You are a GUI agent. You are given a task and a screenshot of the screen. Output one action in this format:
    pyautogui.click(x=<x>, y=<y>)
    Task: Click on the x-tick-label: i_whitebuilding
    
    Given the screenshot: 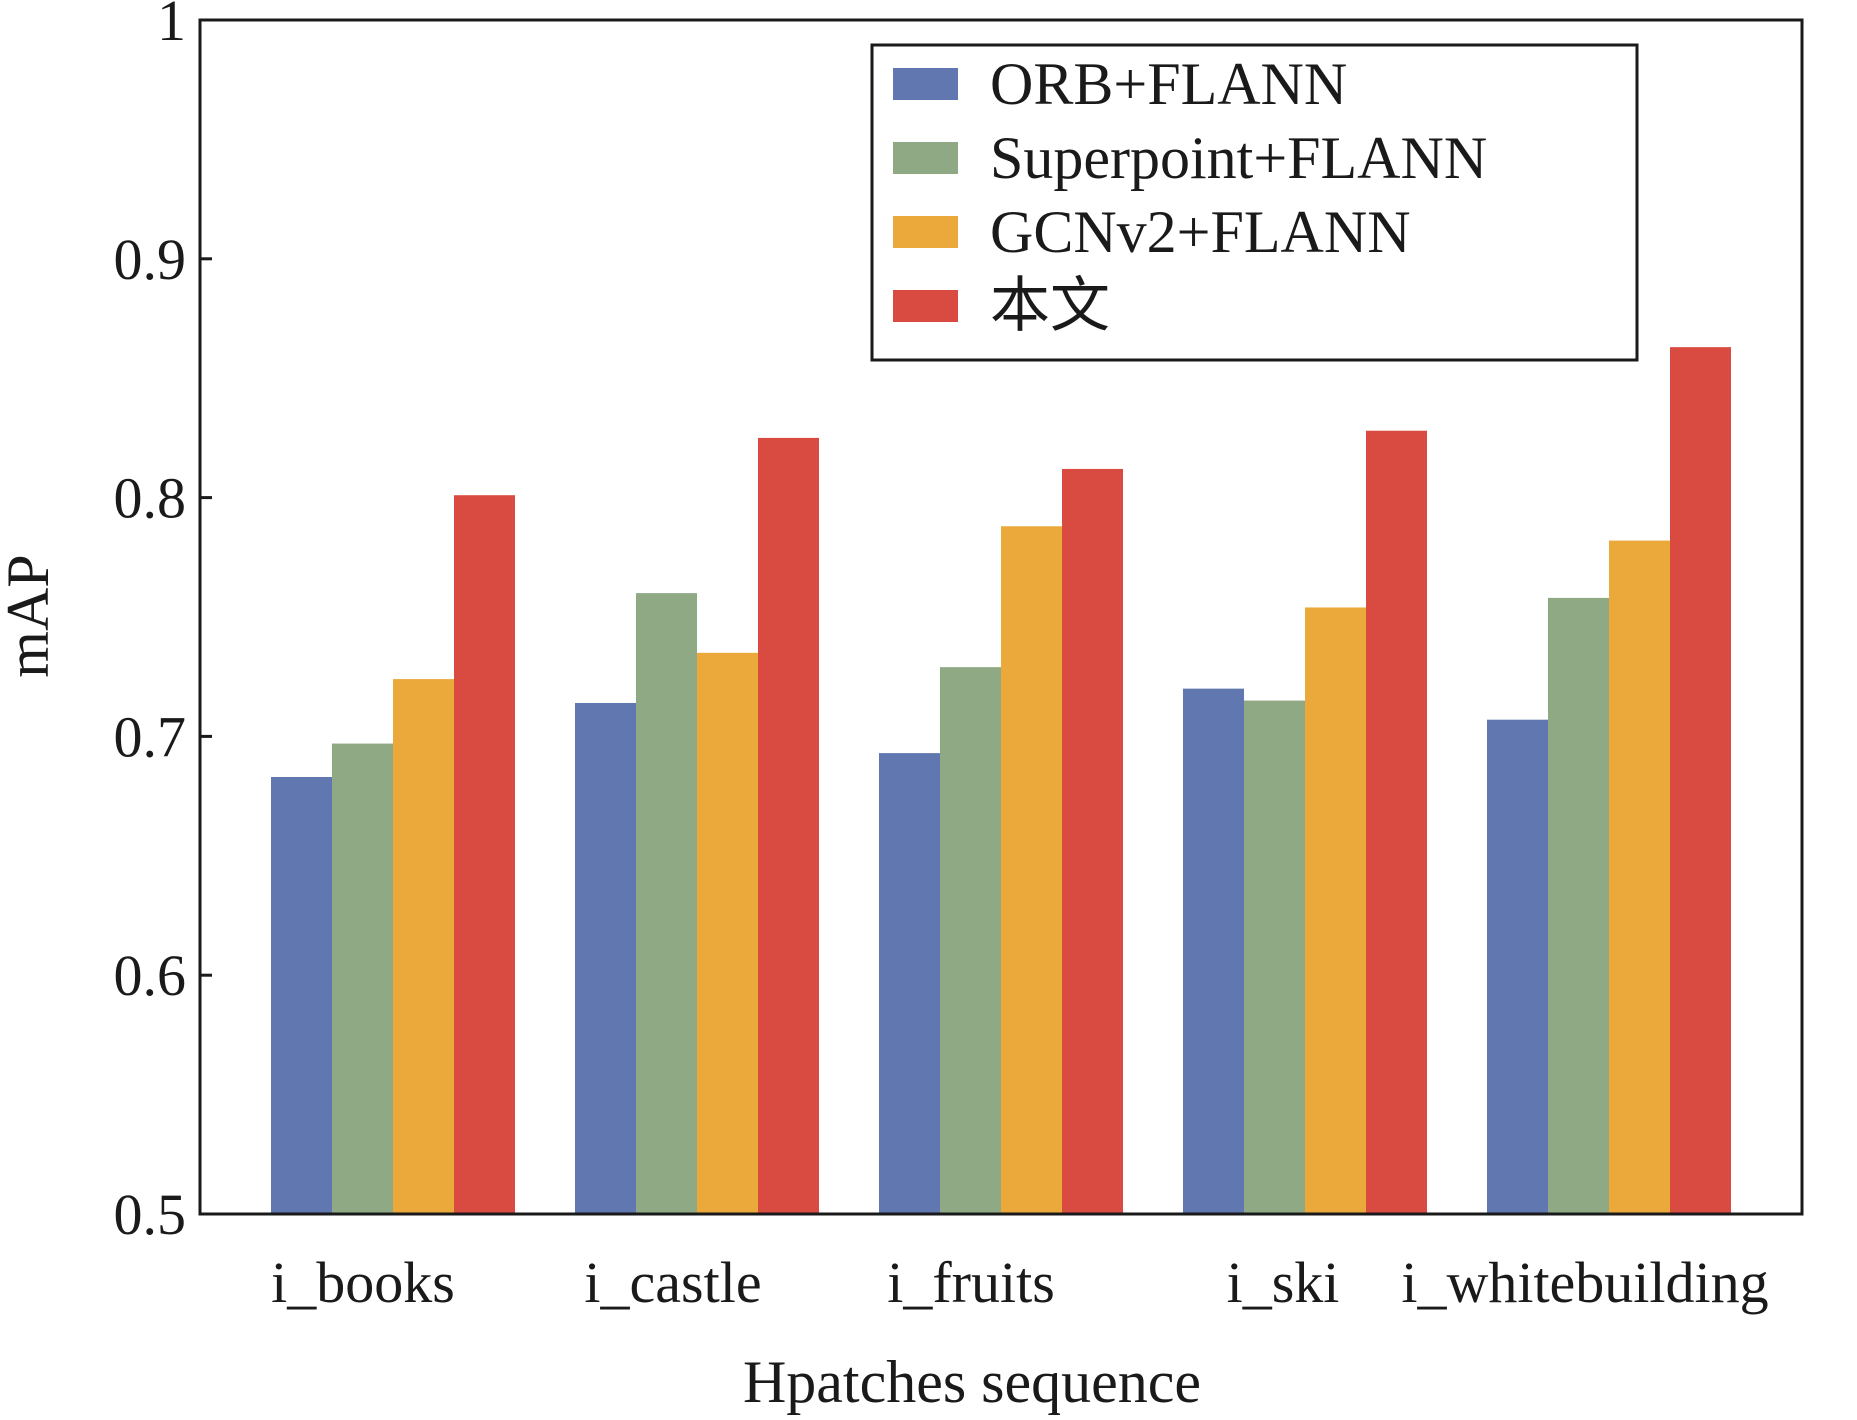 What is the action you would take?
    pyautogui.click(x=1584, y=1282)
    